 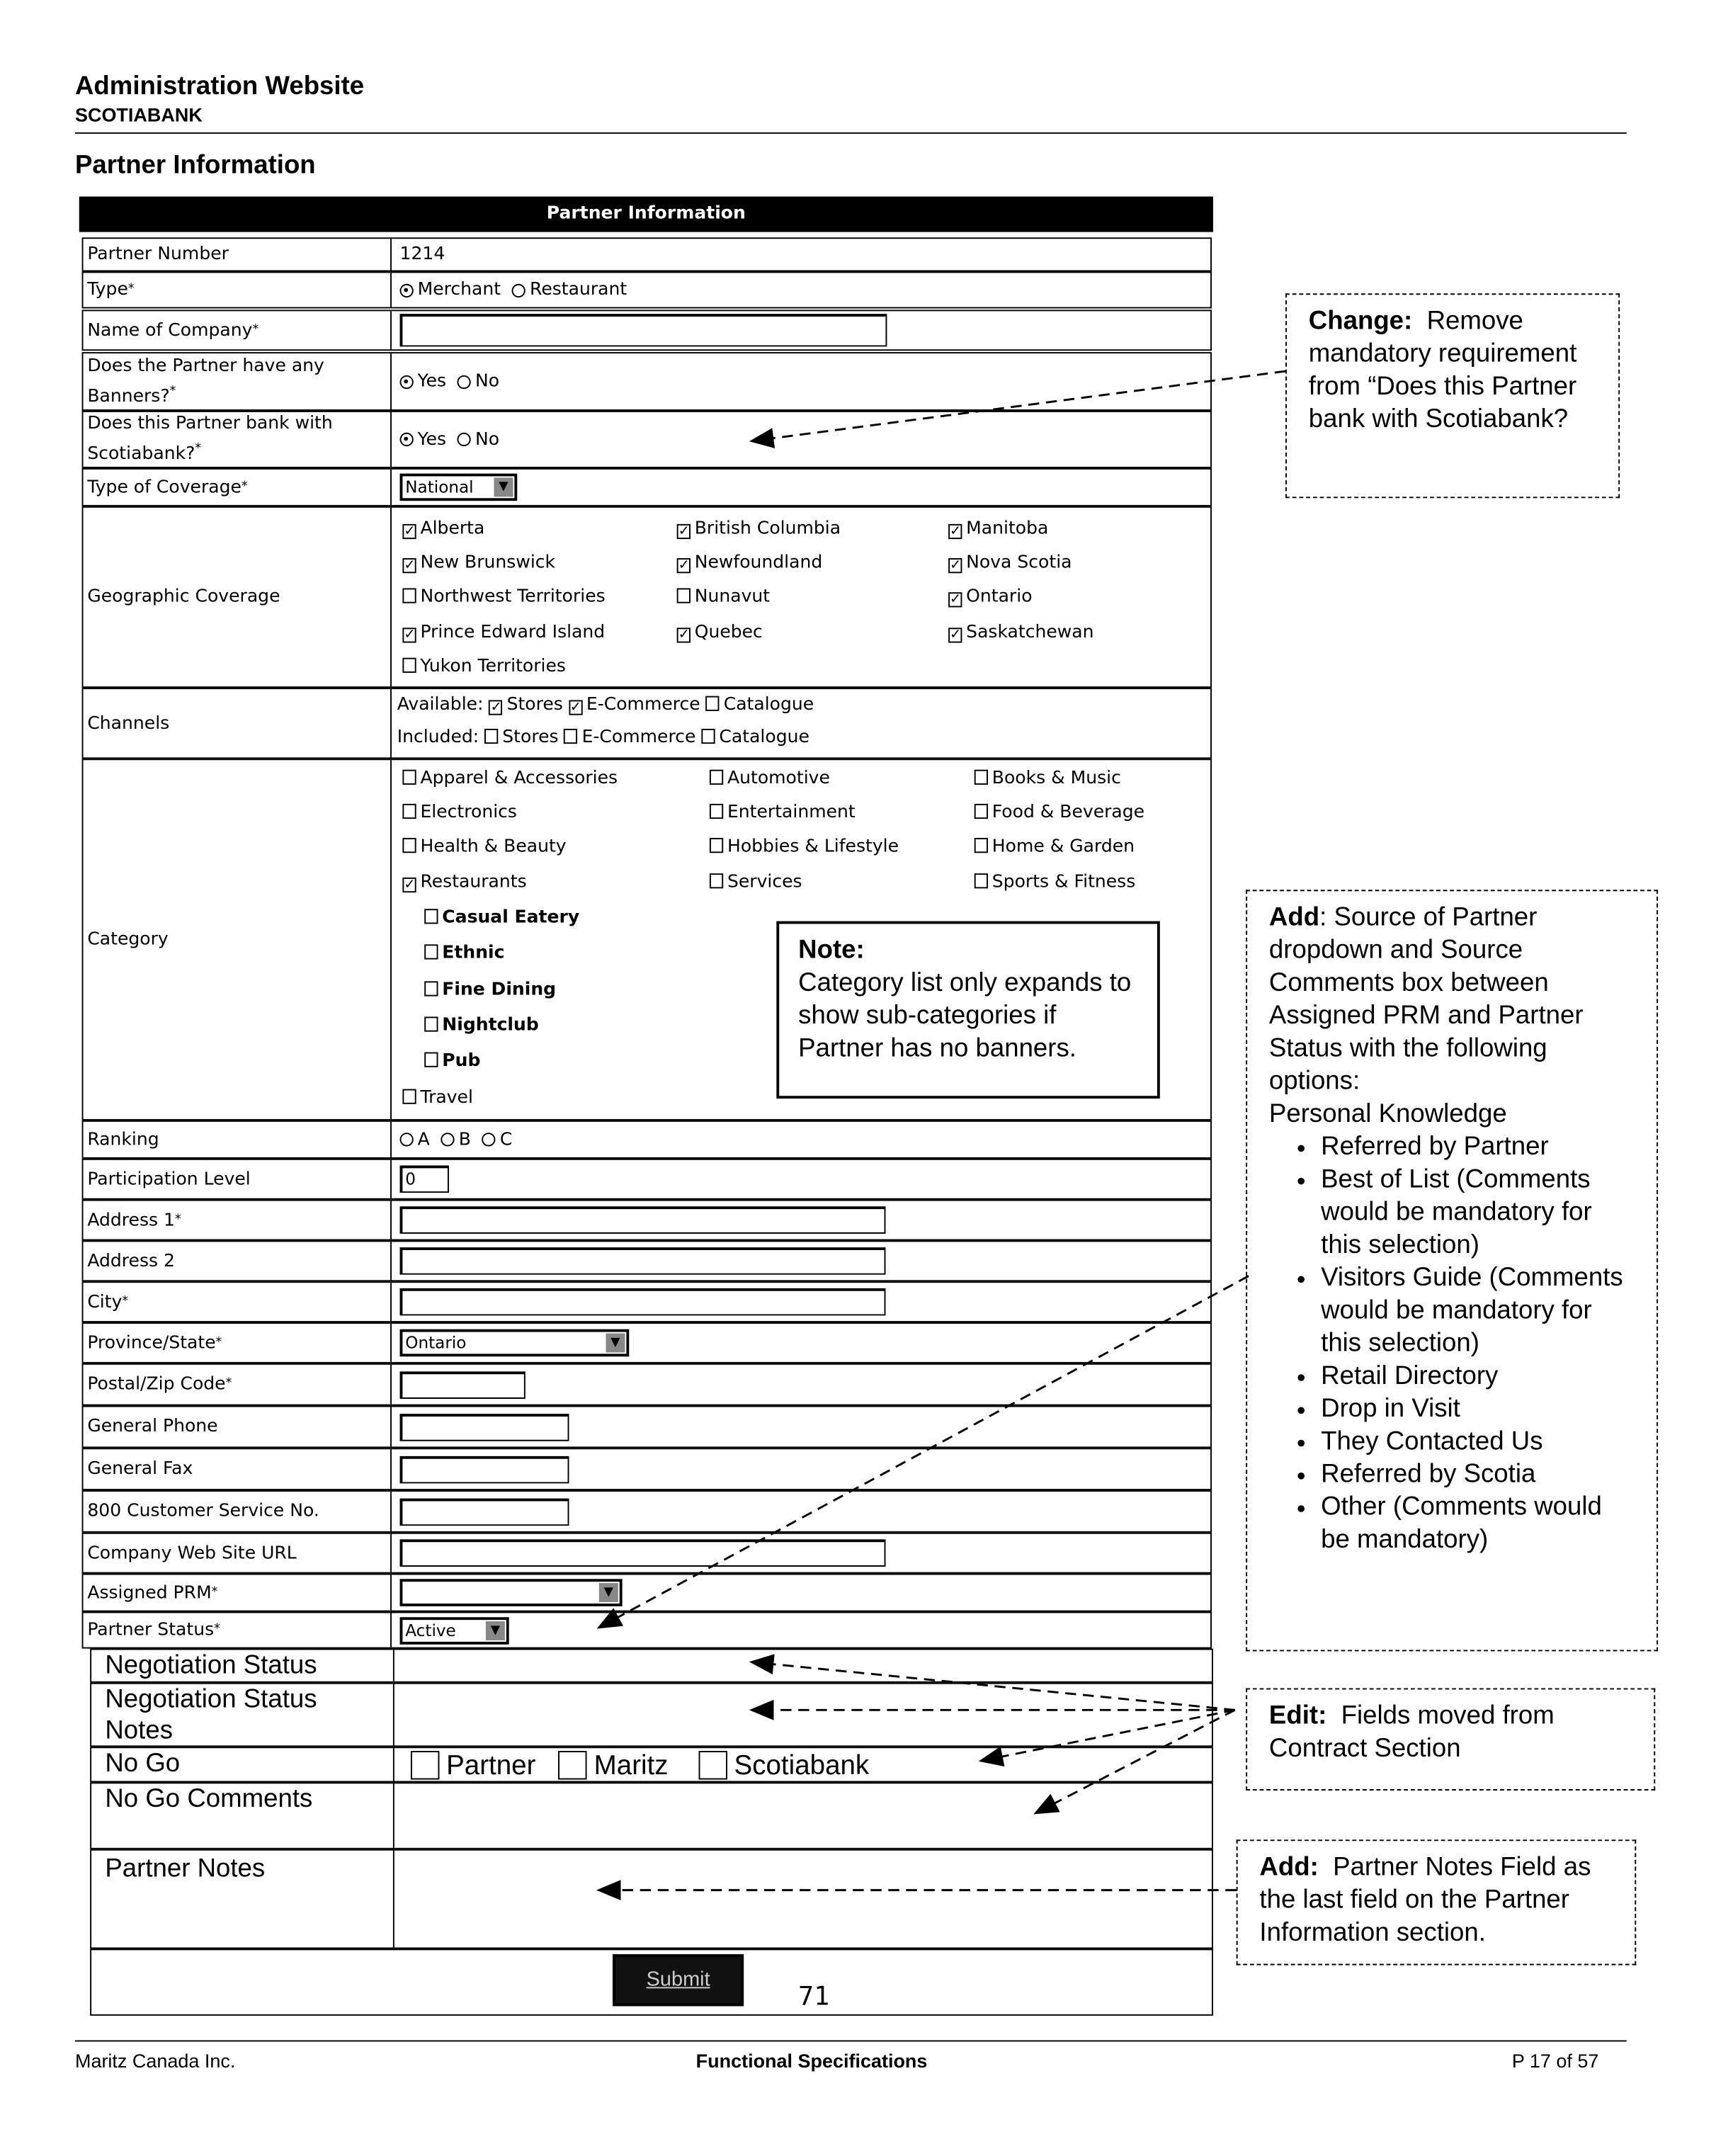 I want to click on footer-rule, so click(x=851, y=2042).